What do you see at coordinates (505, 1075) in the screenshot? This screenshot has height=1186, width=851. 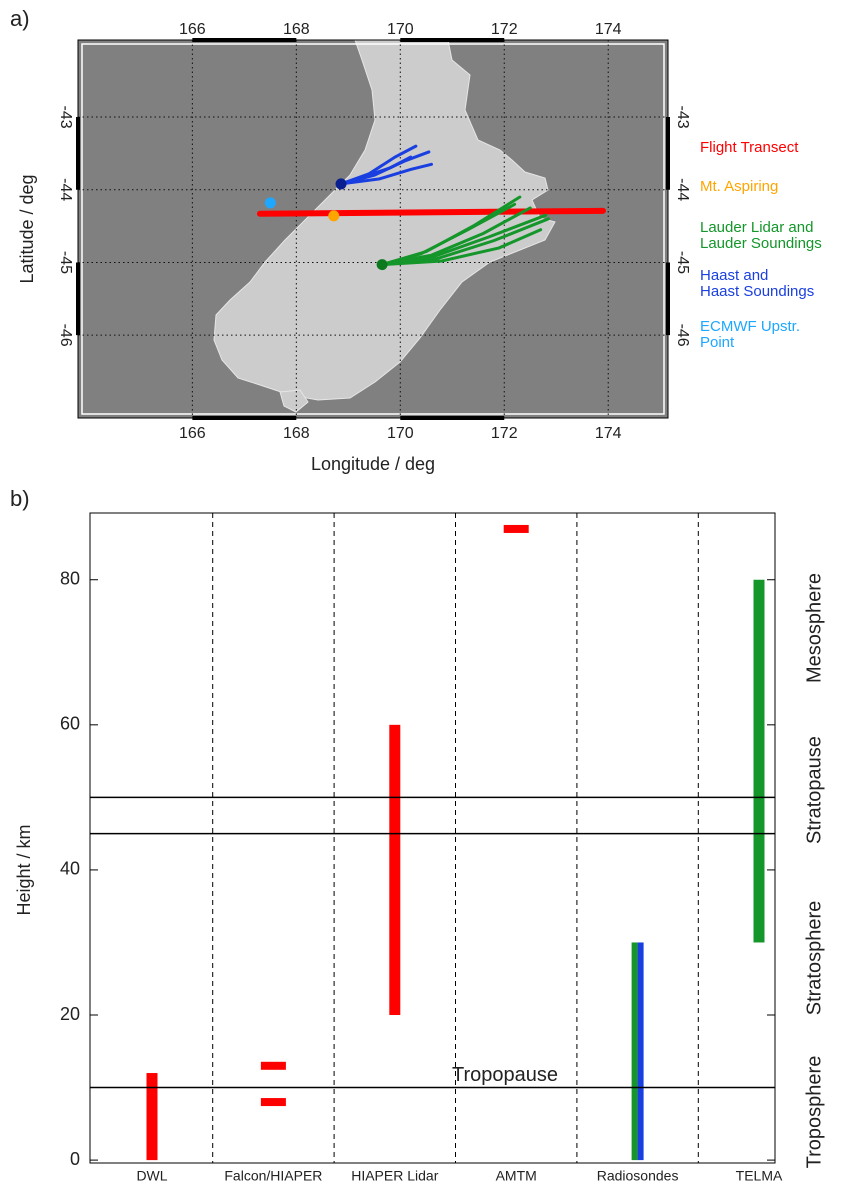 I see `reference-label: Tropopause` at bounding box center [505, 1075].